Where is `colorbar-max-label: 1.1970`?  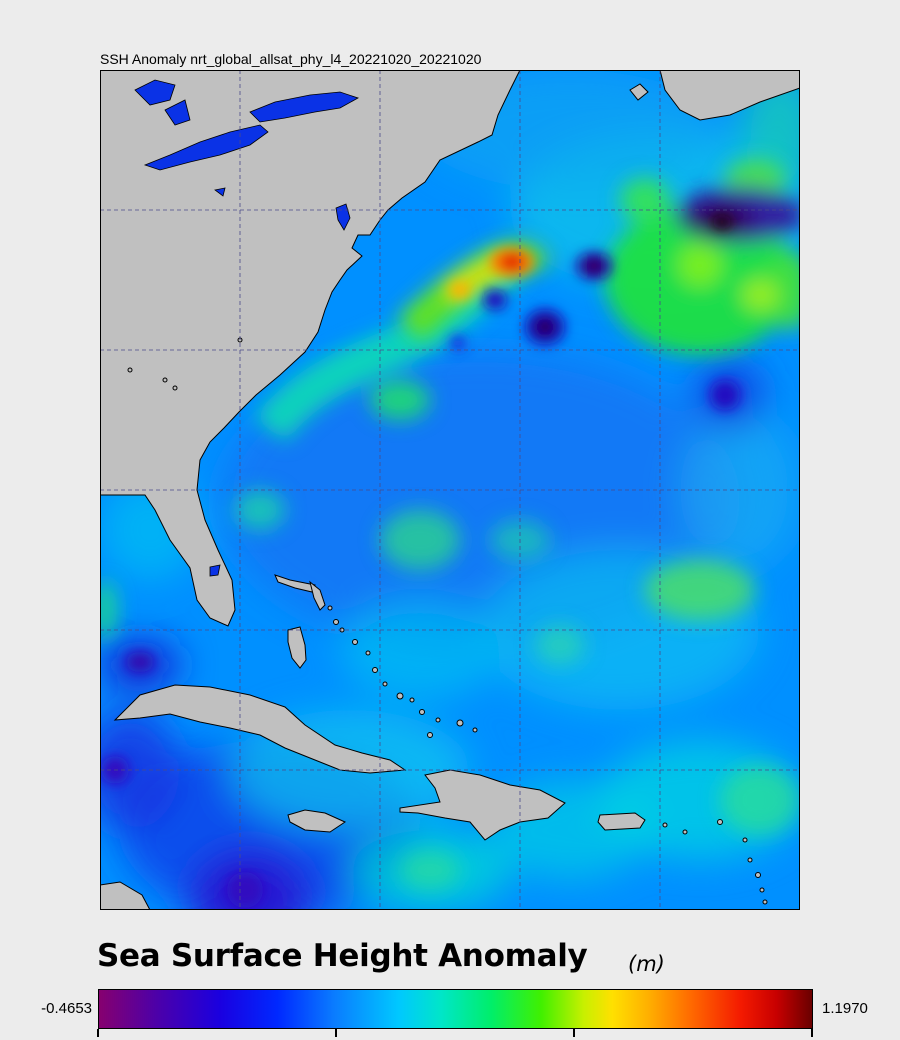 colorbar-max-label: 1.1970 is located at coordinates (845, 1008).